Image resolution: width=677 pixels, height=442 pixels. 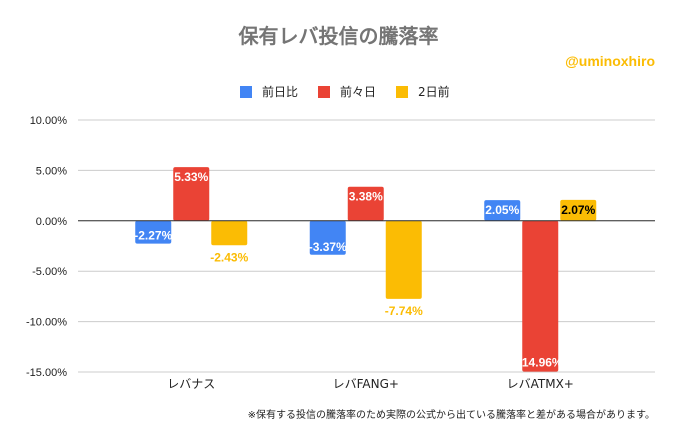 I want to click on data-label: -14.96%, so click(x=540, y=363).